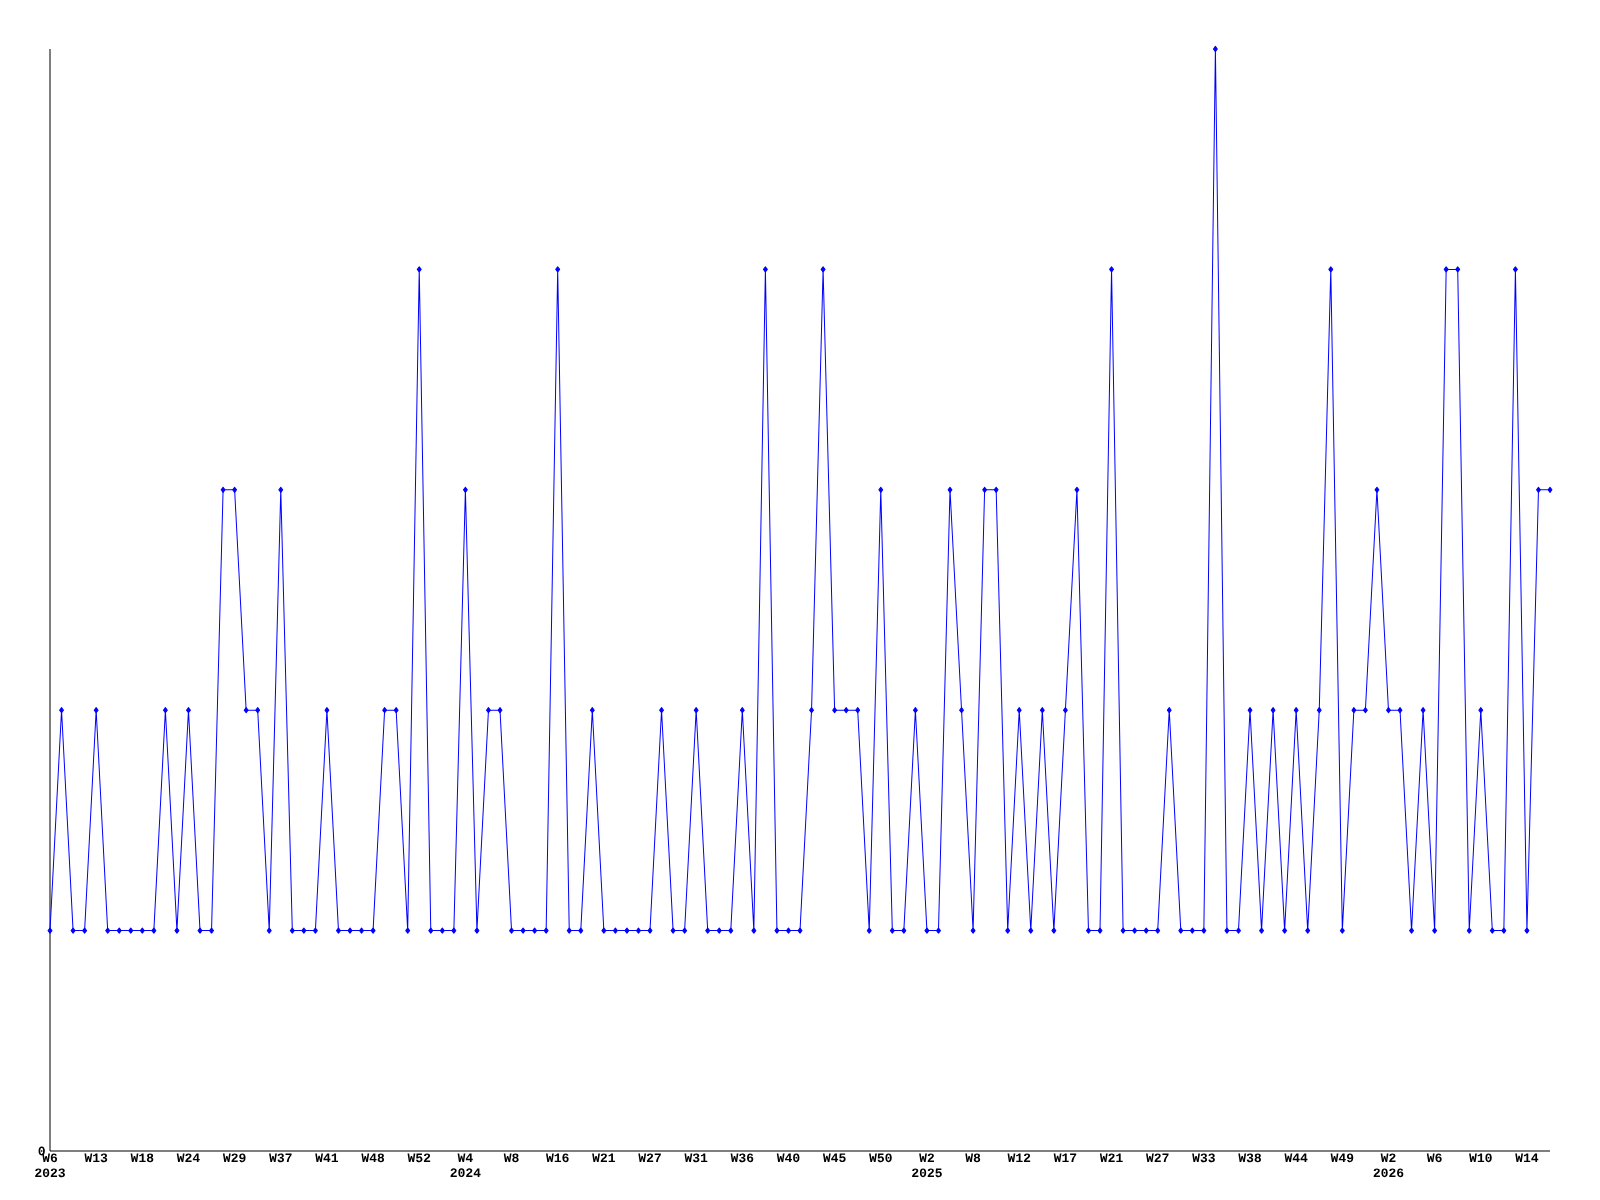 The height and width of the screenshot is (1200, 1600). I want to click on x-tick-label: W29, so click(234, 1158).